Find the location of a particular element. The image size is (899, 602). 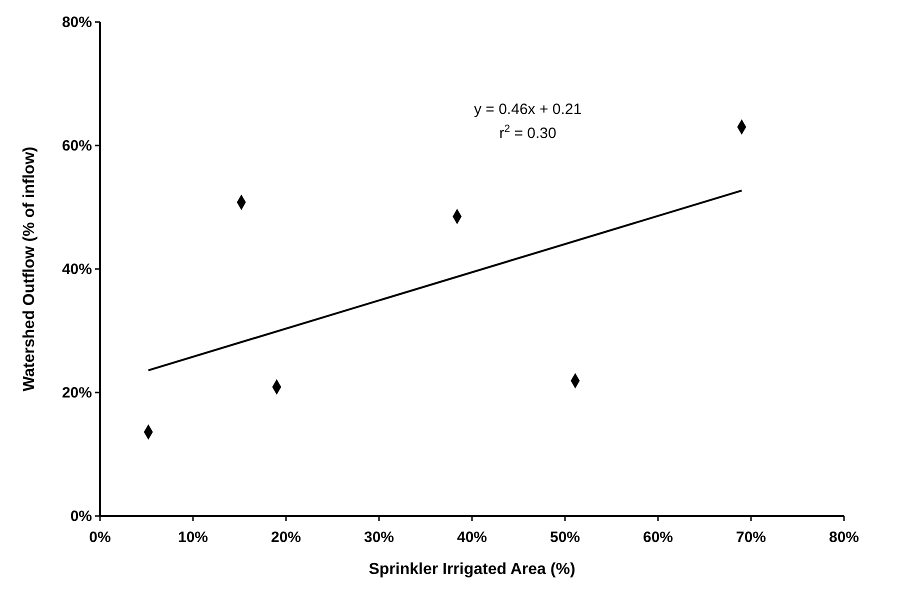

x-tick-label: 70% is located at coordinates (751, 537).